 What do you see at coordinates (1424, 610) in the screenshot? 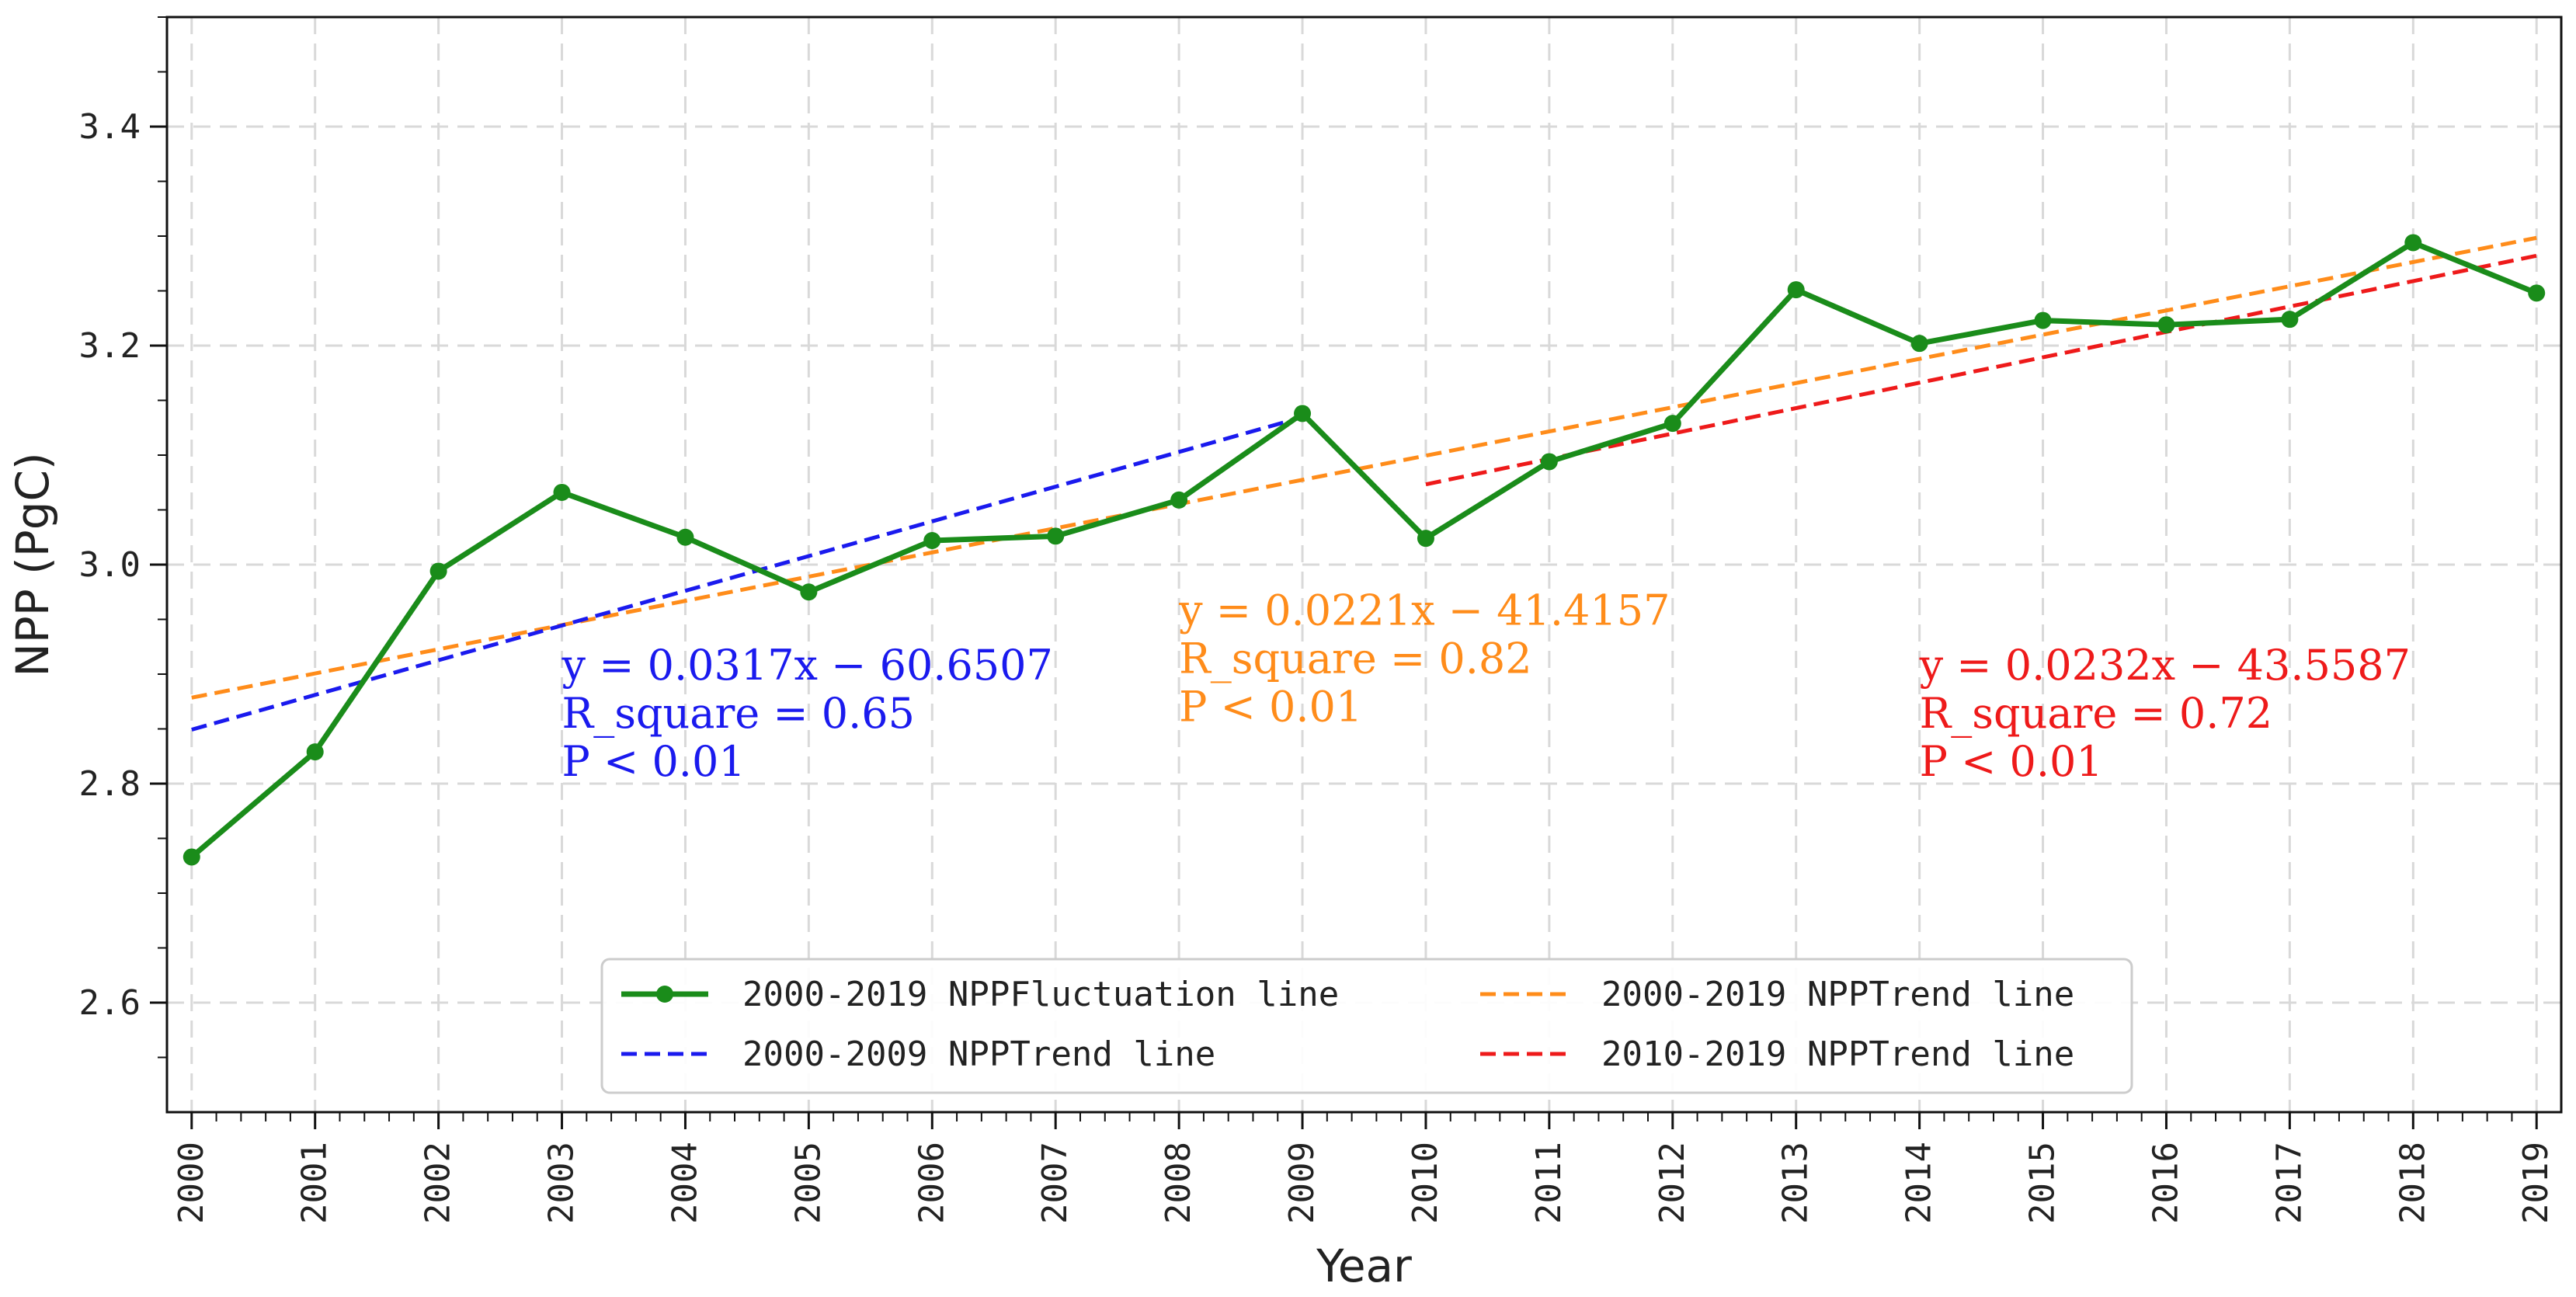
I see `annotation-text: y = 0.0221x − 41.4157` at bounding box center [1424, 610].